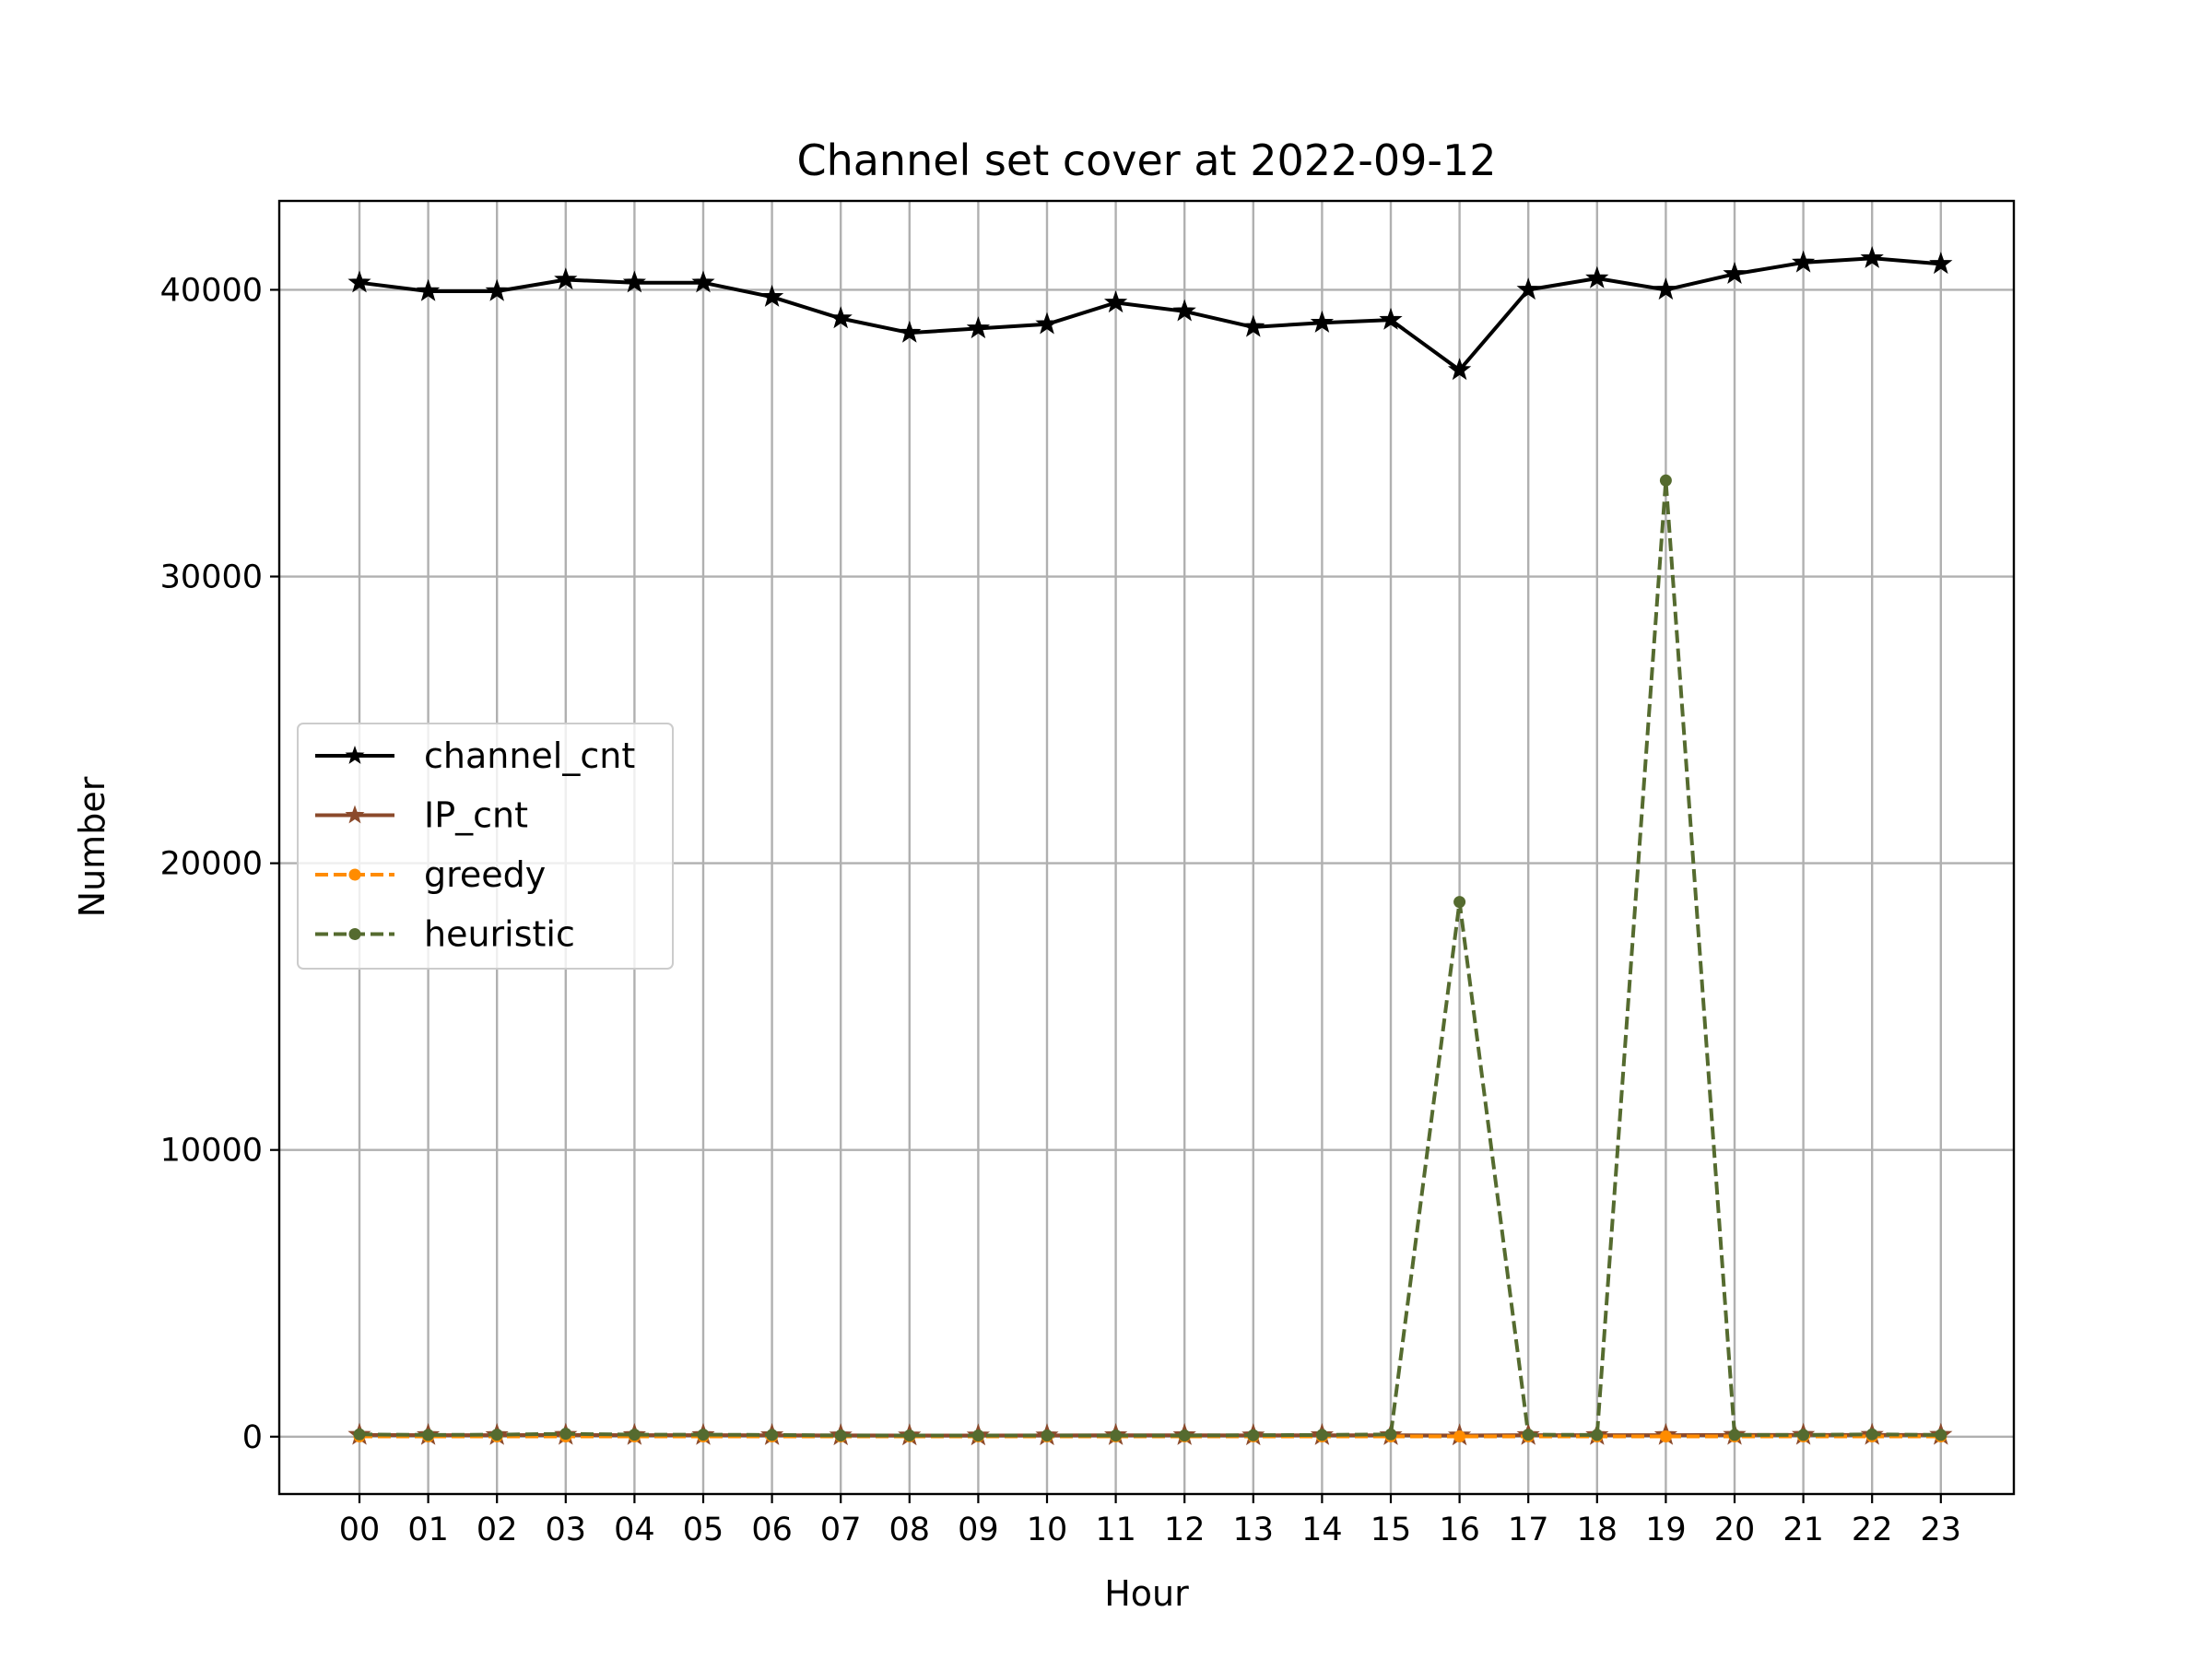 This screenshot has height=1659, width=2212. Describe the element at coordinates (1150, 1435) in the screenshot. I see `series-line-IP_cnt` at that location.